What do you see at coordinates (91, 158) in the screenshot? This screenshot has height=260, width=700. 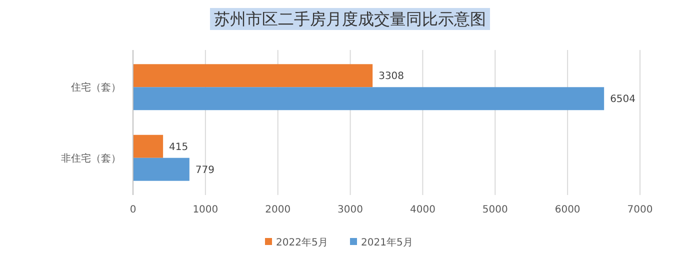 I see `y-tick-label: 非住宅（套）` at bounding box center [91, 158].